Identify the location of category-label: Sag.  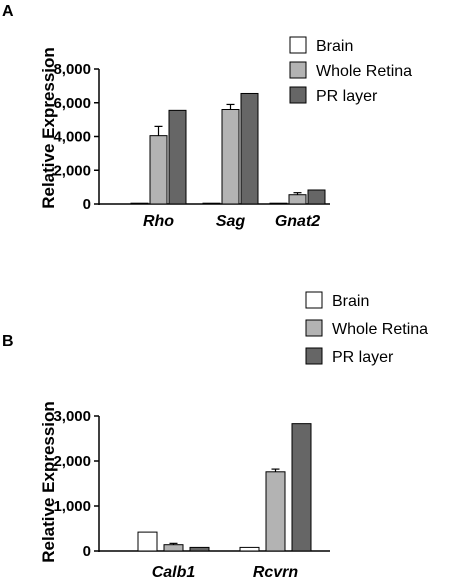
(231, 221).